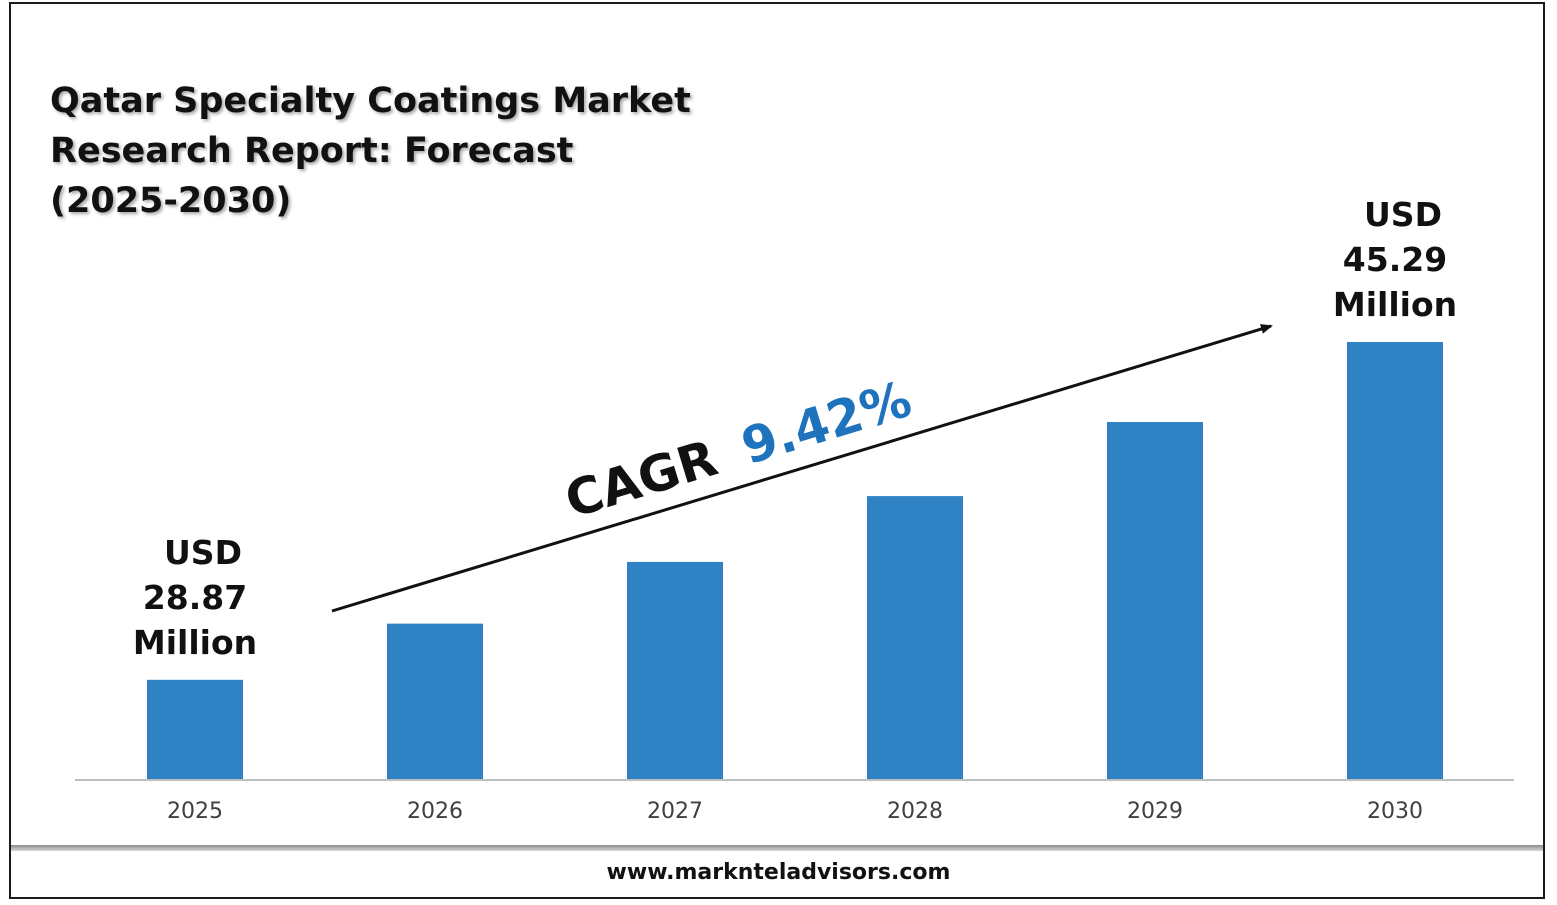 This screenshot has width=1557, height=905. Describe the element at coordinates (435, 701) in the screenshot. I see `bar-2026` at that location.